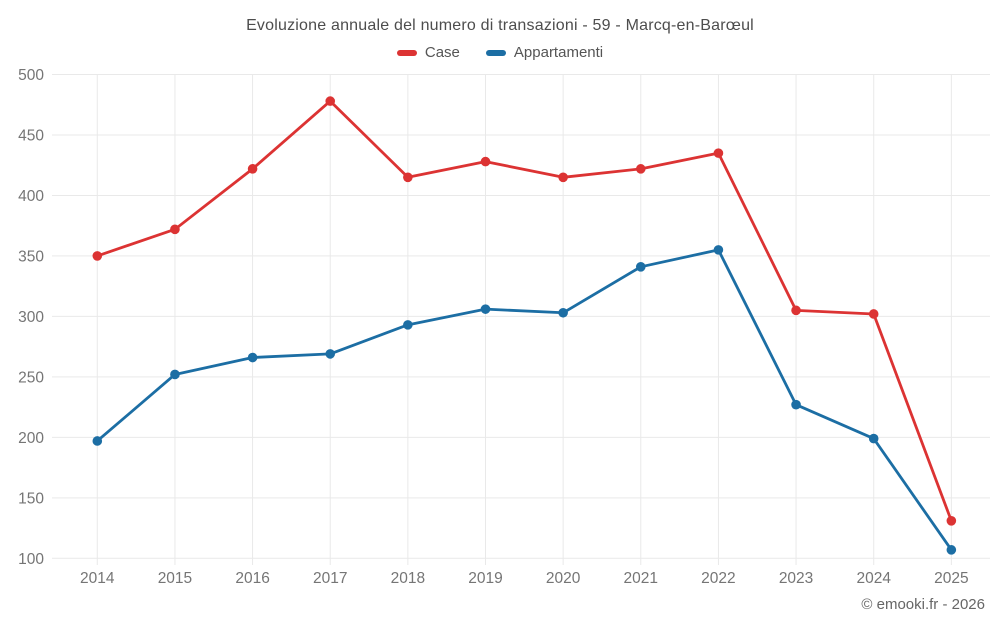 The height and width of the screenshot is (625, 1000). Describe the element at coordinates (923, 604) in the screenshot. I see `copyright-footer: © emooki.fr - 2026` at that location.